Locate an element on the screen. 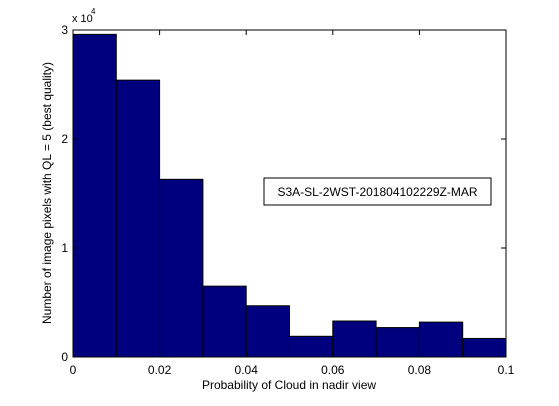 The height and width of the screenshot is (406, 559). x-tick-label: 0.06 is located at coordinates (333, 370).